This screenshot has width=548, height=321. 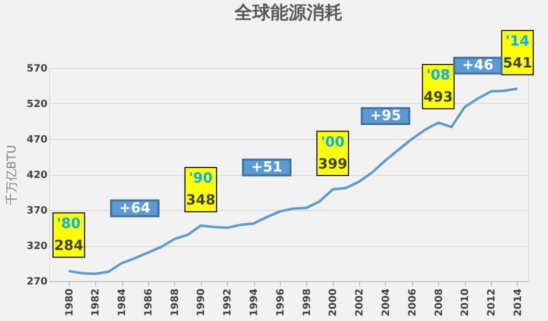 What do you see at coordinates (228, 302) in the screenshot?
I see `x-tick-label: 1992` at bounding box center [228, 302].